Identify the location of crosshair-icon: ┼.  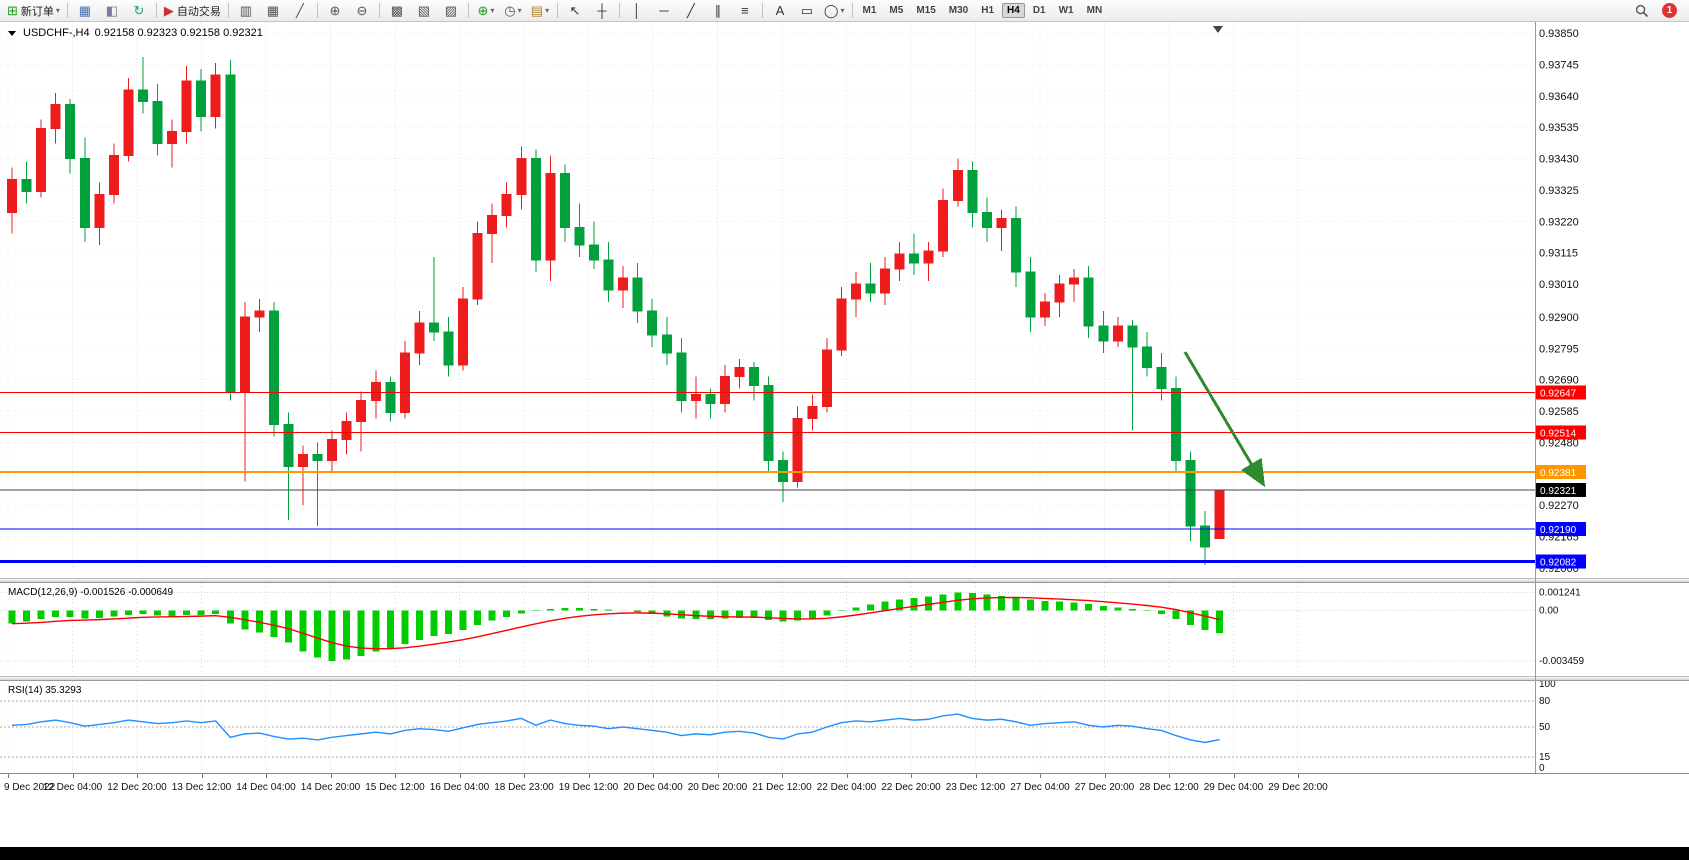
(602, 11).